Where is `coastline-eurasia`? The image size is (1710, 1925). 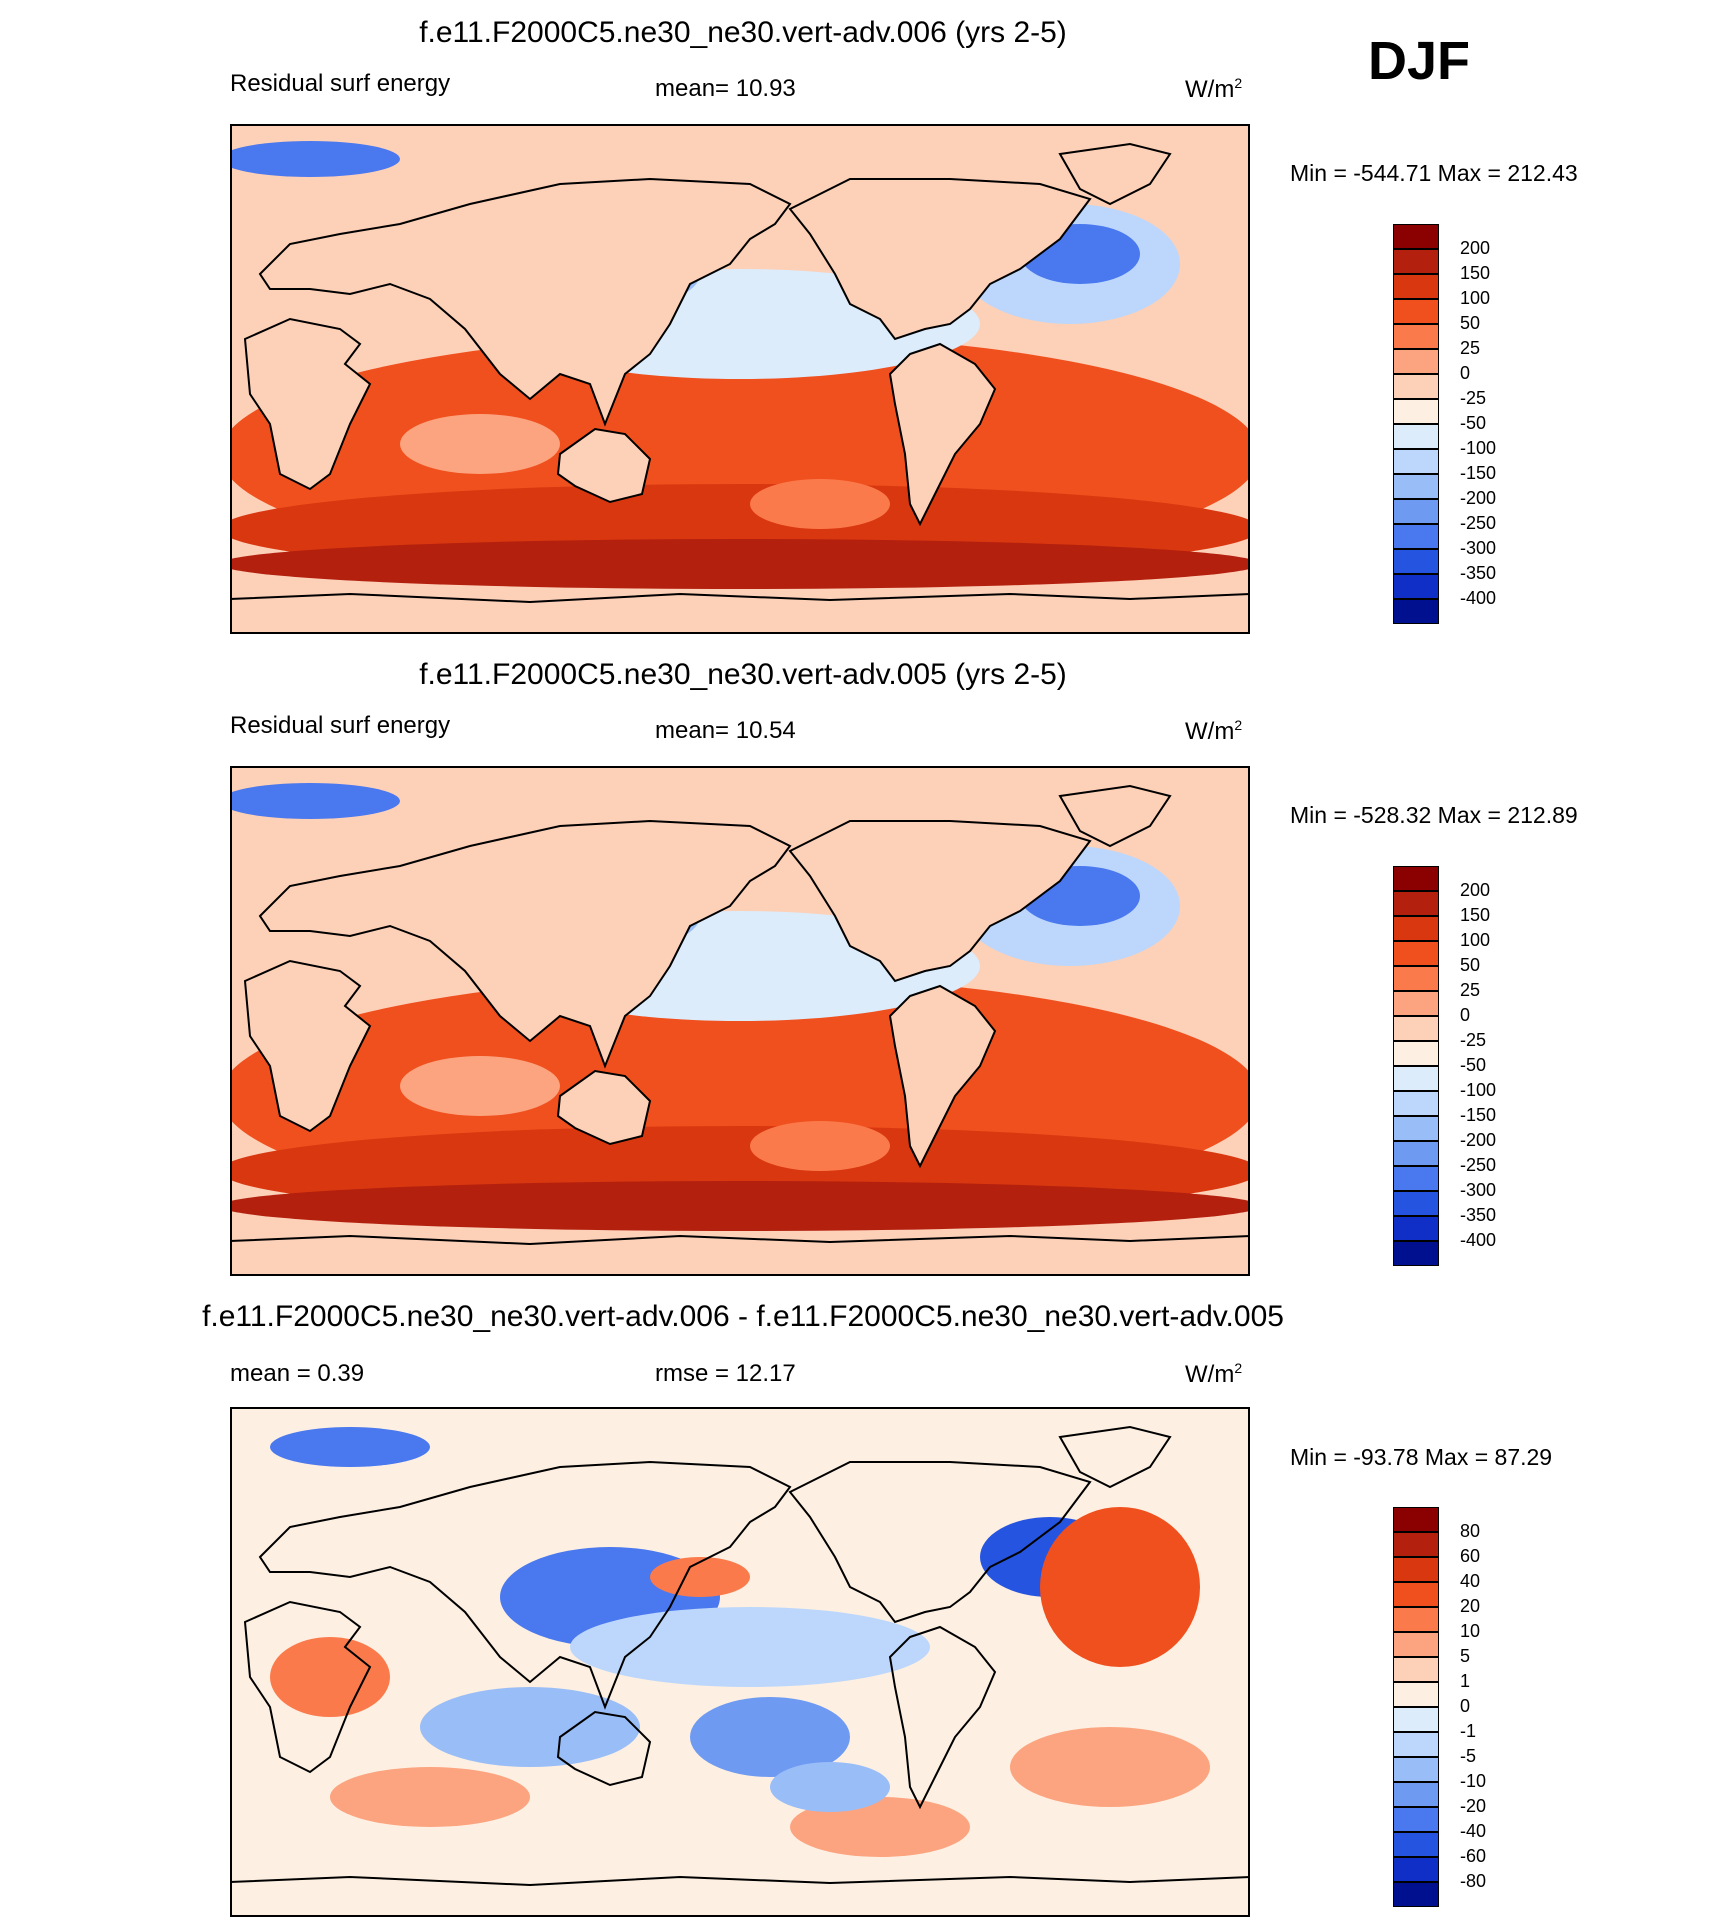
coastline-eurasia is located at coordinates (525, 944).